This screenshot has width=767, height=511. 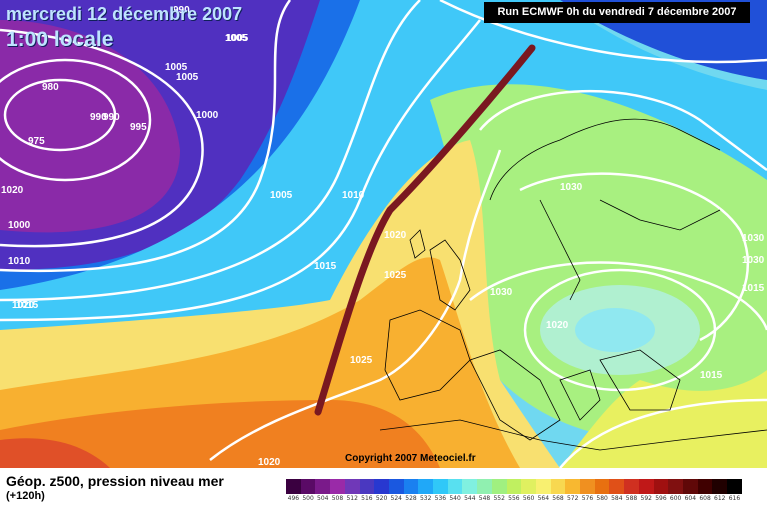 I want to click on color-scale, so click(x=514, y=486).